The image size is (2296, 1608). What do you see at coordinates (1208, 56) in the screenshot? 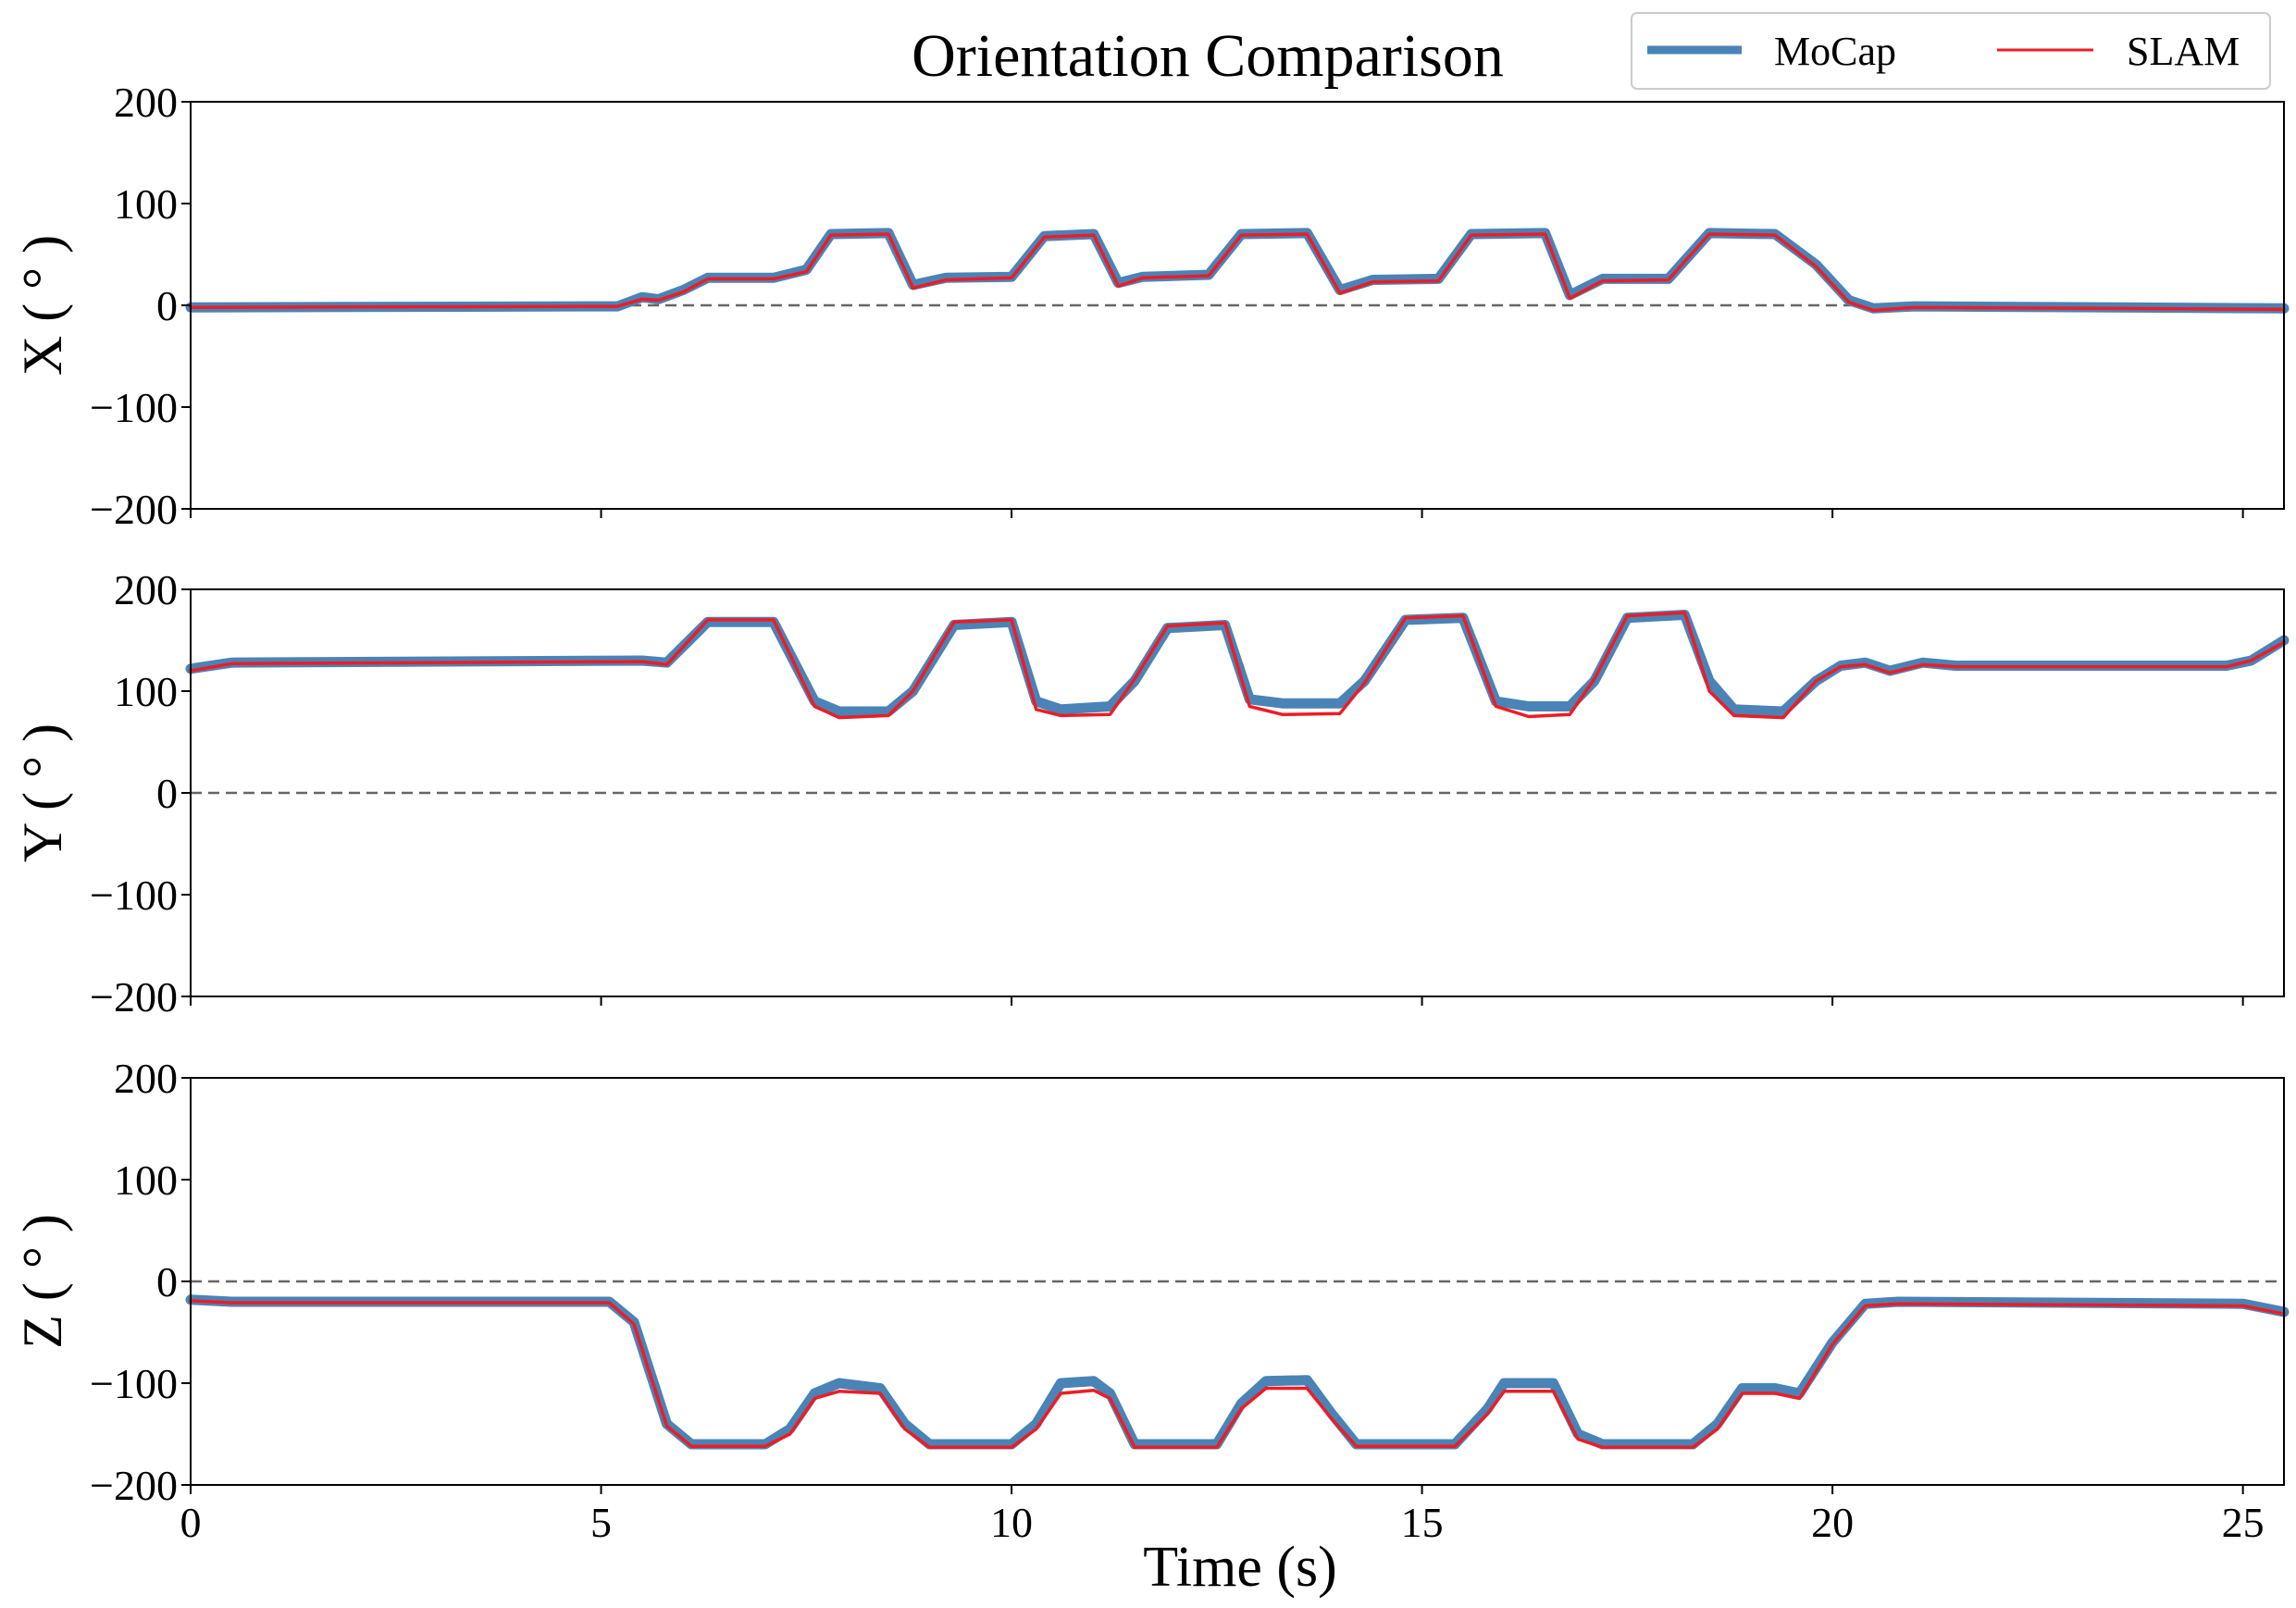
I see `chart-title: Orientation Comparison` at bounding box center [1208, 56].